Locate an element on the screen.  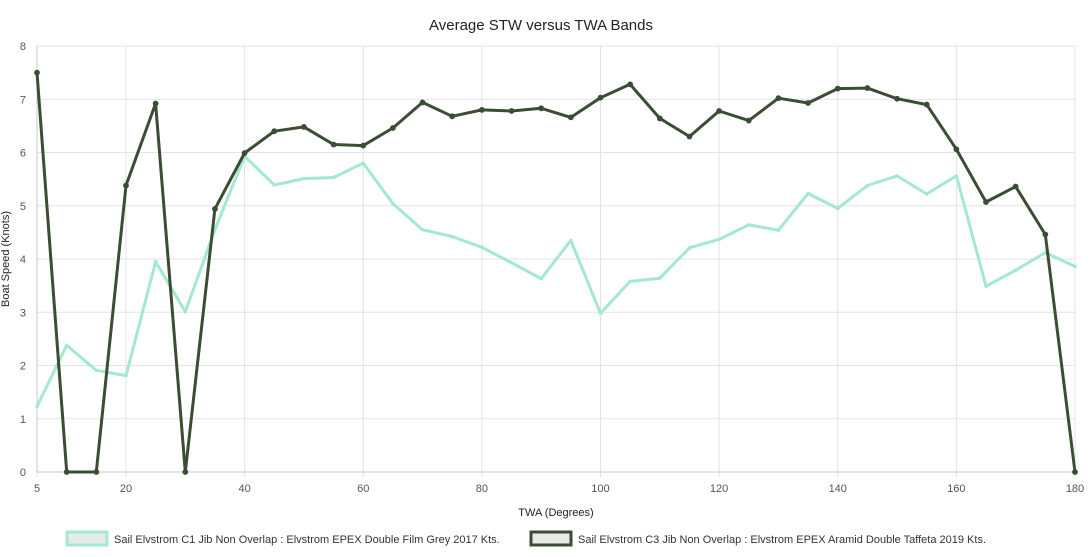
x-tick-label: 5 is located at coordinates (37, 489).